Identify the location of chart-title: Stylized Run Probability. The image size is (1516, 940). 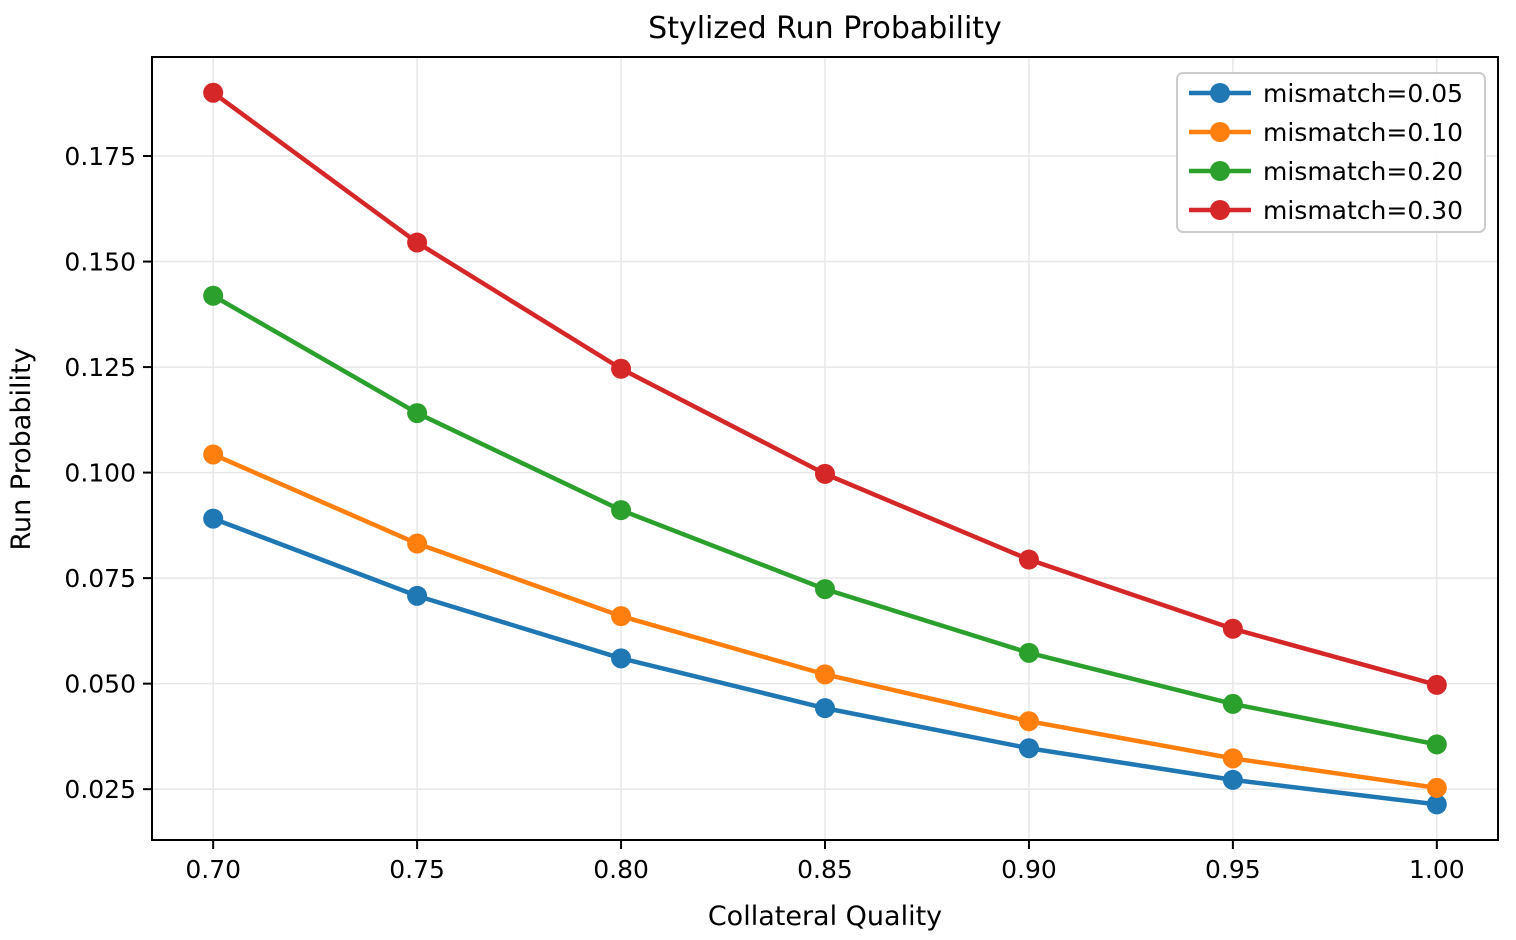
(825, 28).